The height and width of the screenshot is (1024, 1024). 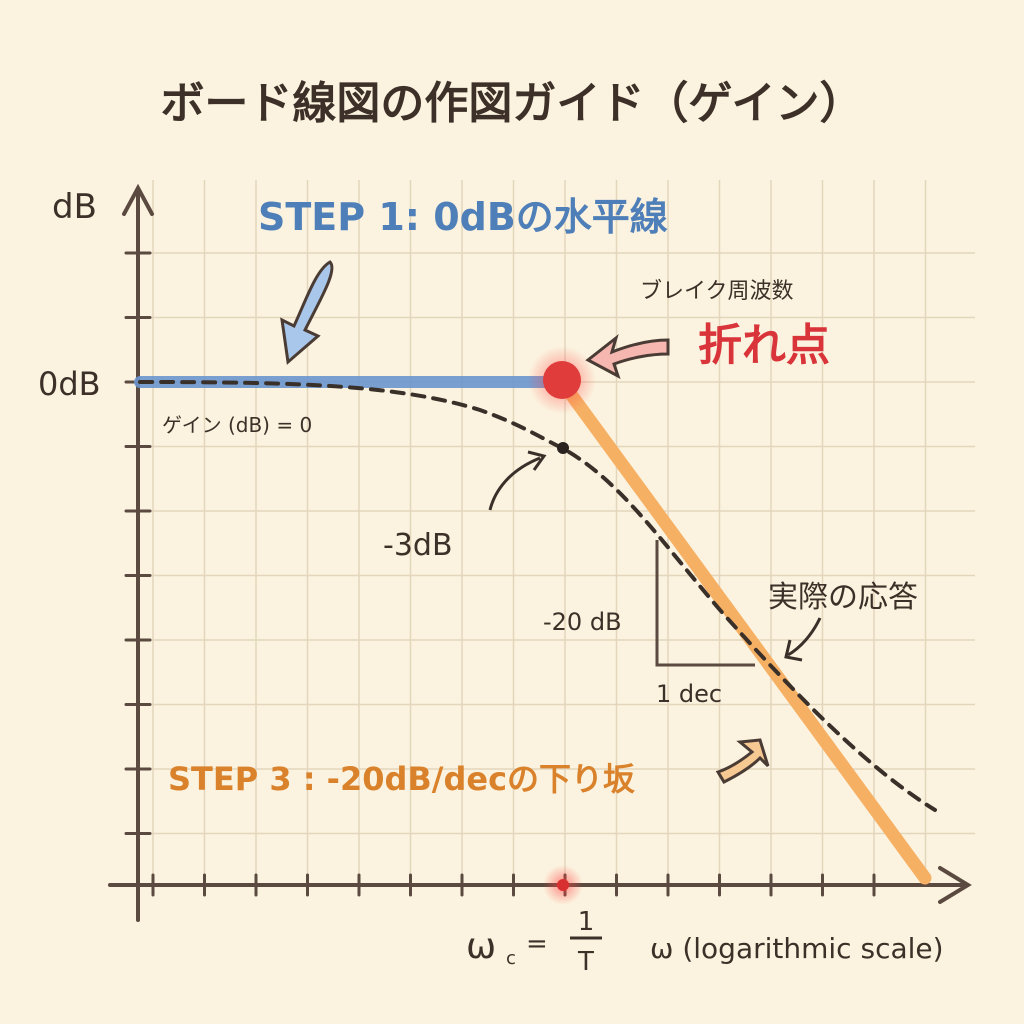 I want to click on zero-db-label: 0dB, so click(x=69, y=384).